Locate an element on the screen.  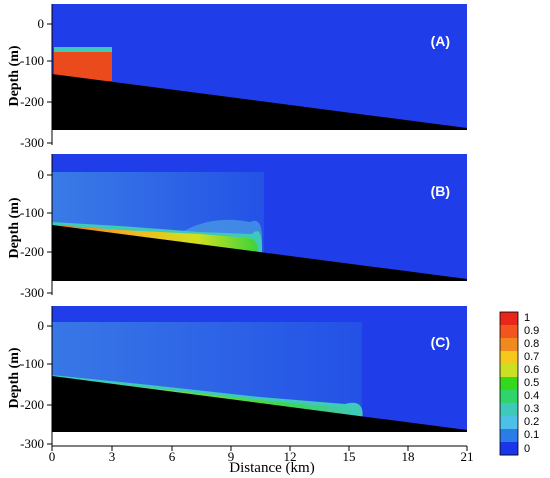
panel-c-seabed is located at coordinates (259, 404).